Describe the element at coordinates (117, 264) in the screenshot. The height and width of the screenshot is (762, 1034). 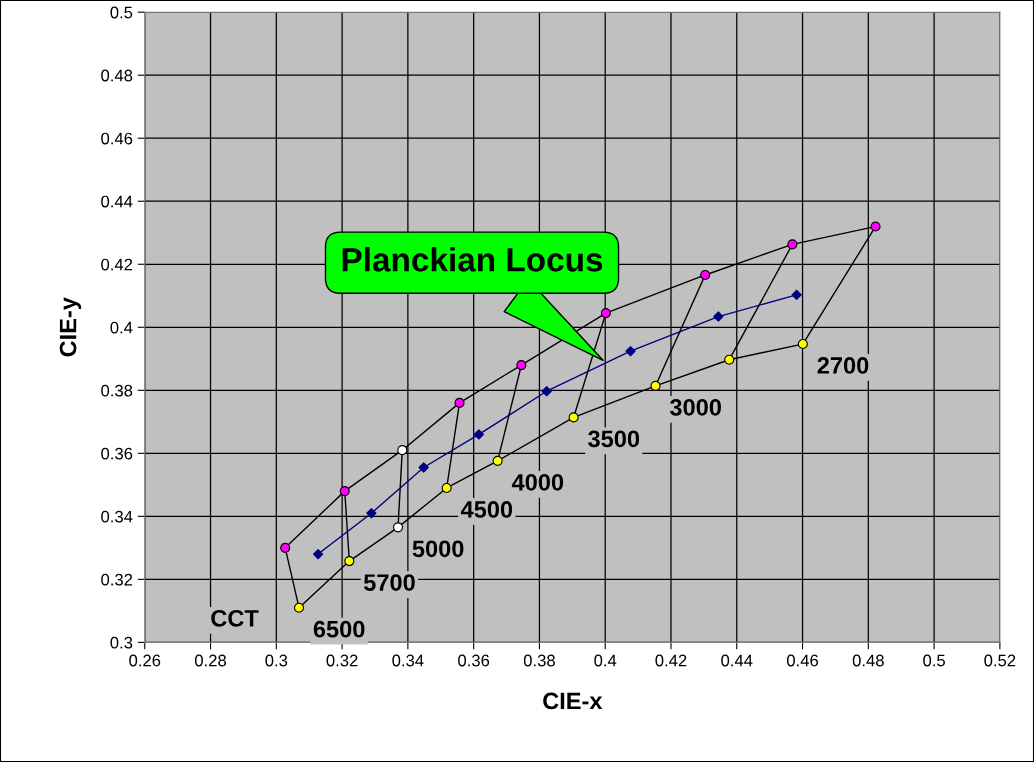
I see `y-tick-label: 0.42` at that location.